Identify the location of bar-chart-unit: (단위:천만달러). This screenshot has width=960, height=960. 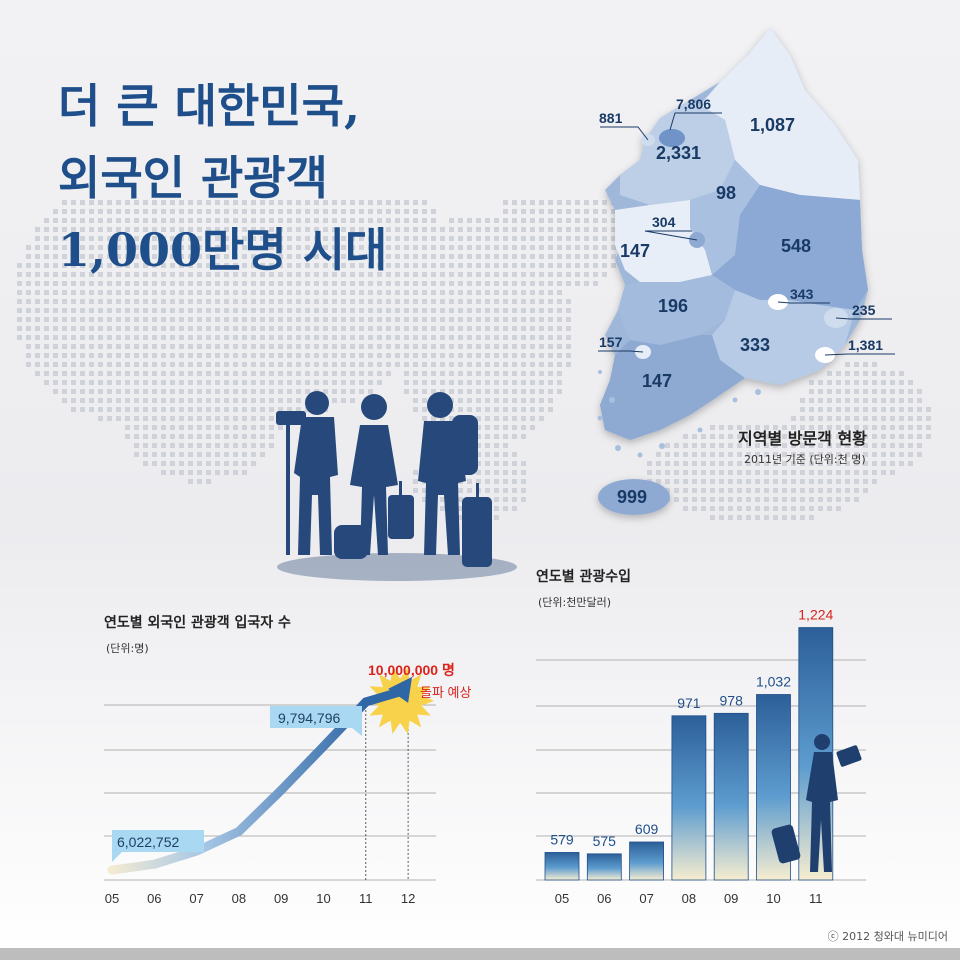
(575, 602).